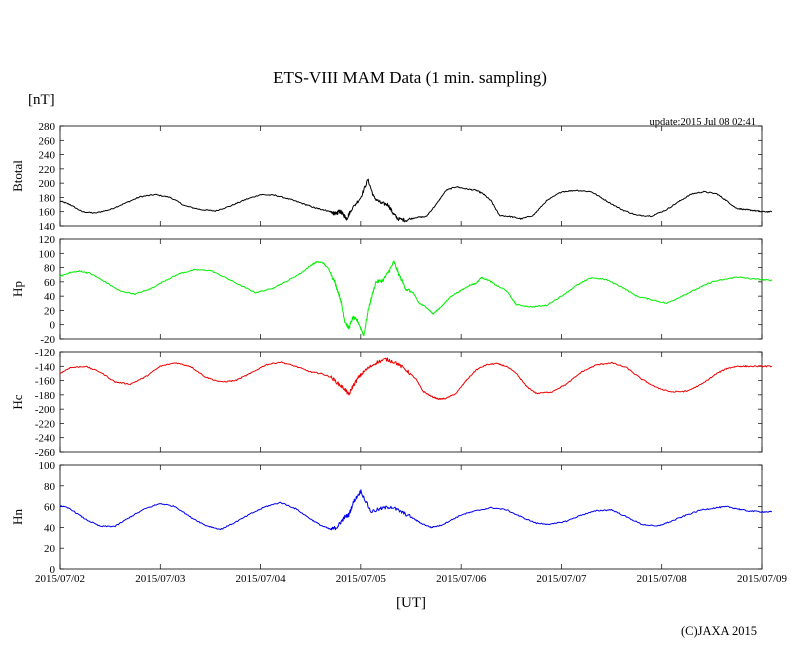 This screenshot has height=655, width=810. I want to click on y-tick-label: 220, so click(47, 170).